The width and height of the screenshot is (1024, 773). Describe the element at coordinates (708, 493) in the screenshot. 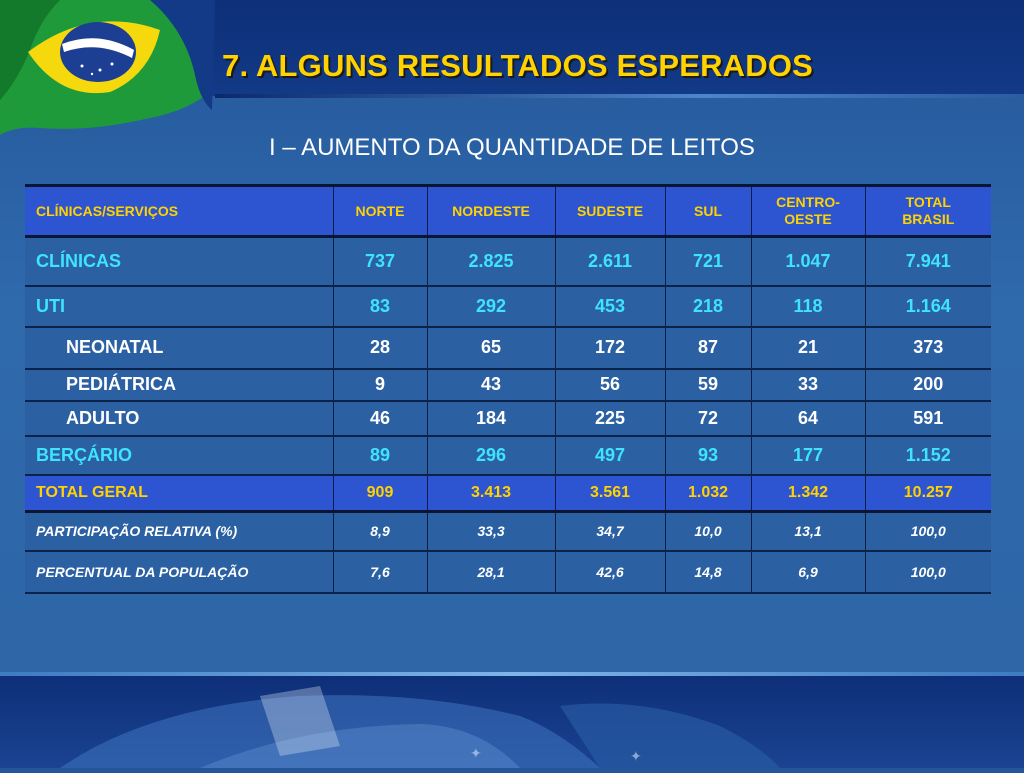

I see `table-cell: 1.032` at that location.